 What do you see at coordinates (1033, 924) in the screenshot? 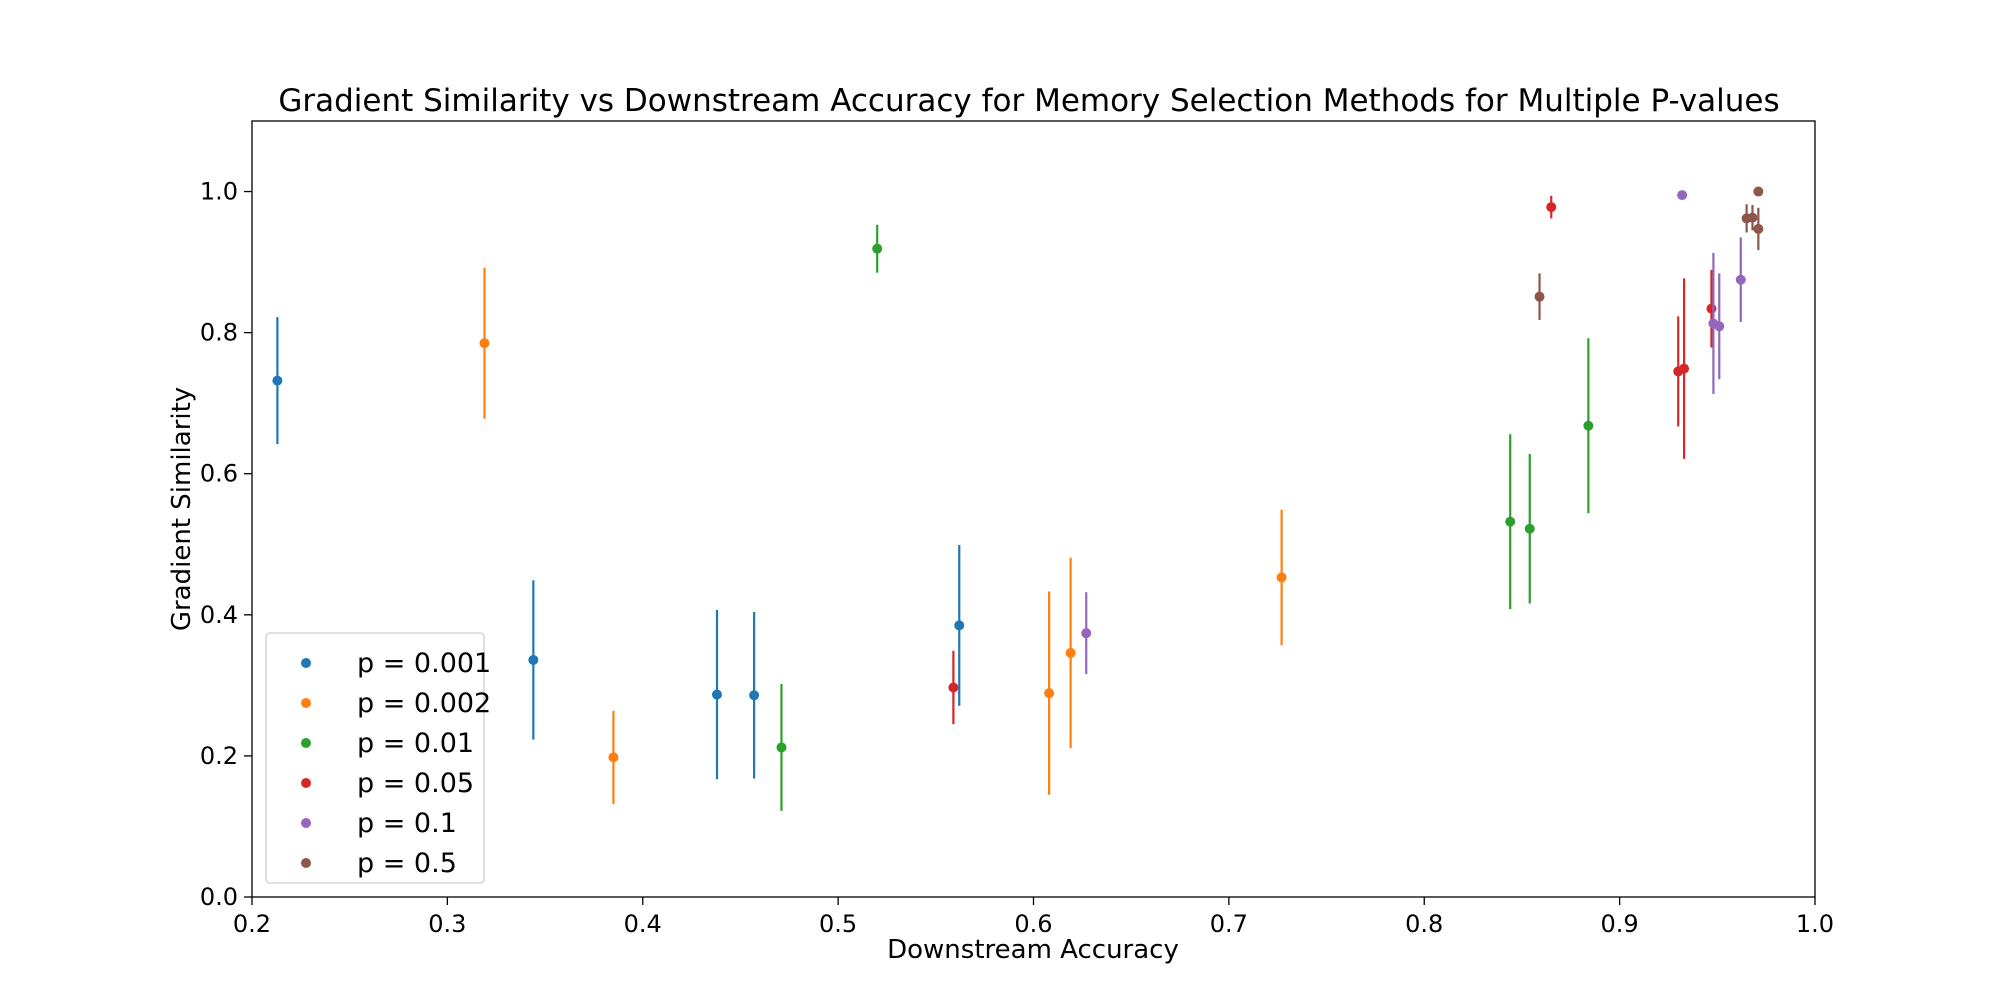
I see `x-tick-label: 0.6` at bounding box center [1033, 924].